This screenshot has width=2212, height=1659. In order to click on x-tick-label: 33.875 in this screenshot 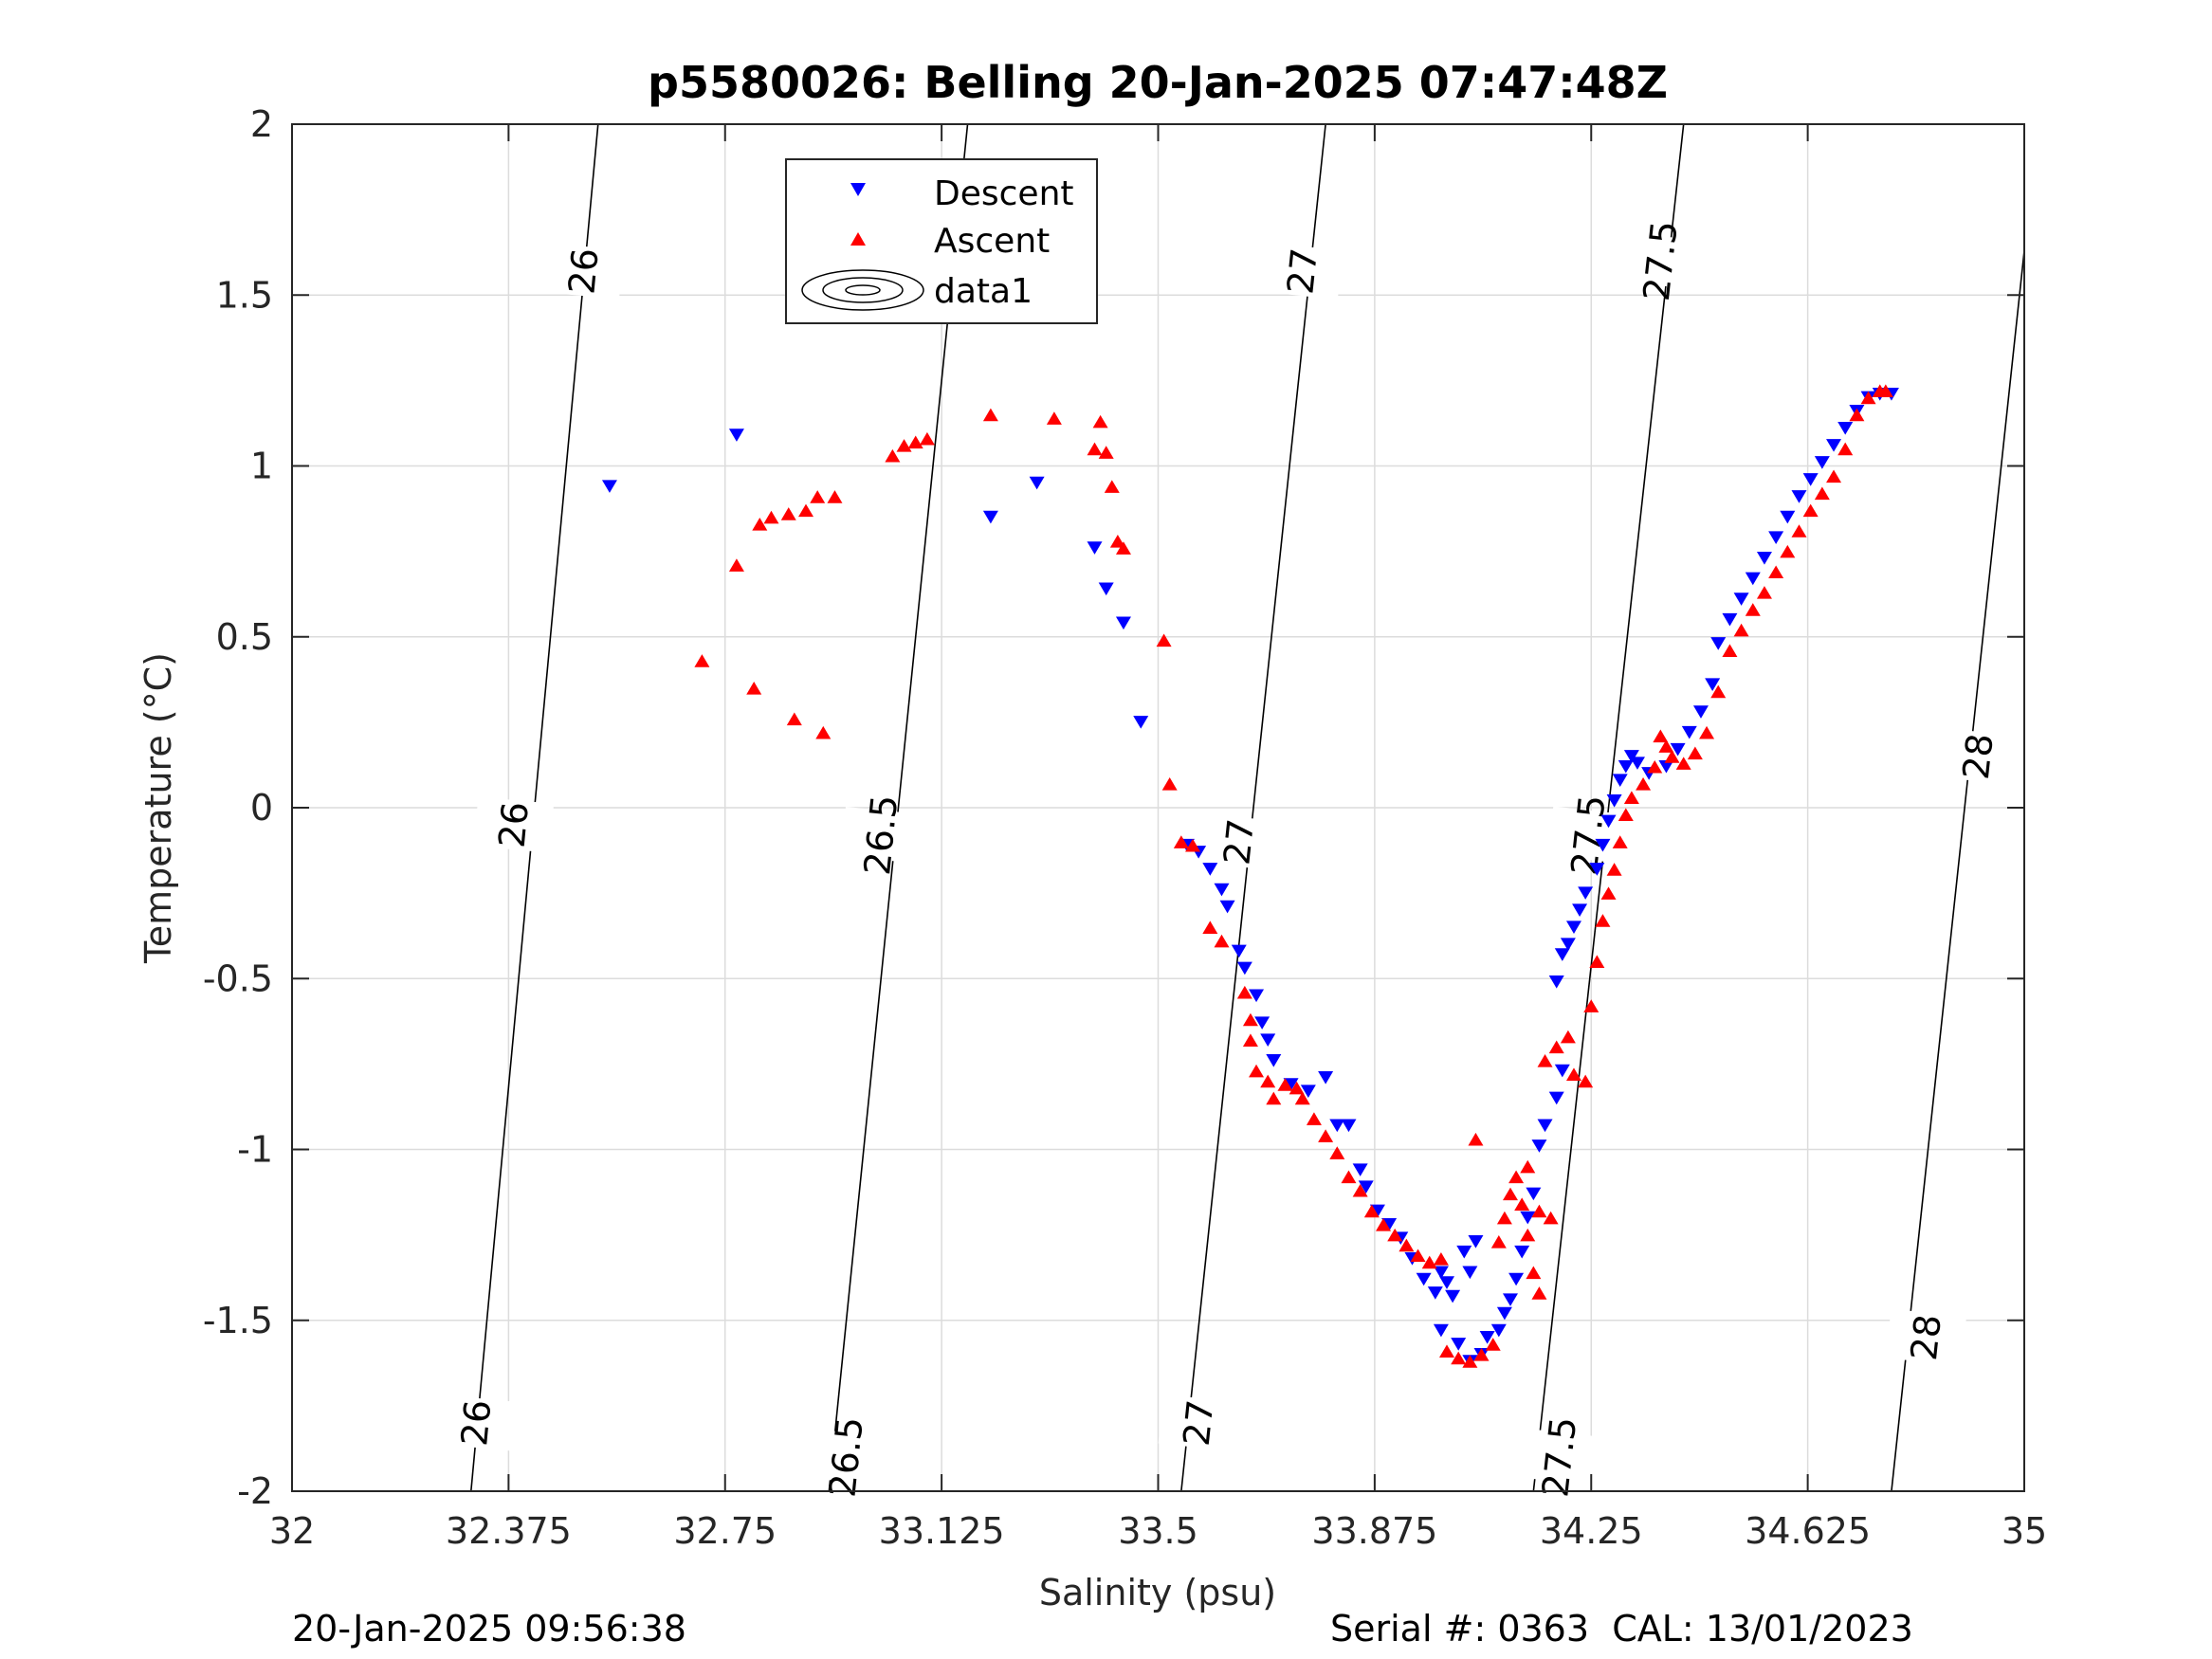, I will do `click(1374, 1531)`.